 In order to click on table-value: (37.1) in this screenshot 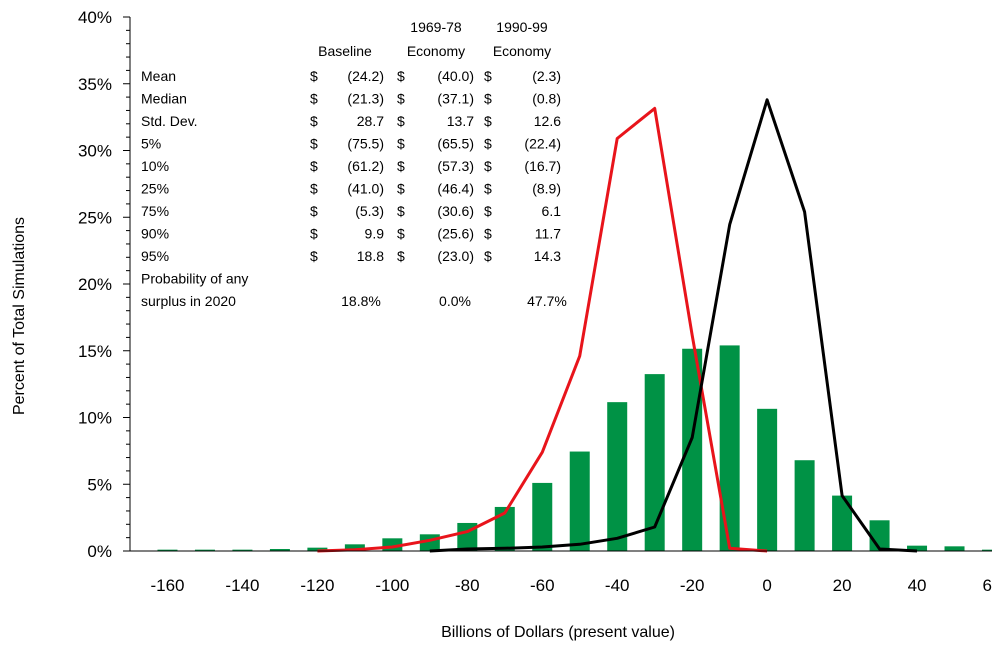, I will do `click(455, 99)`.